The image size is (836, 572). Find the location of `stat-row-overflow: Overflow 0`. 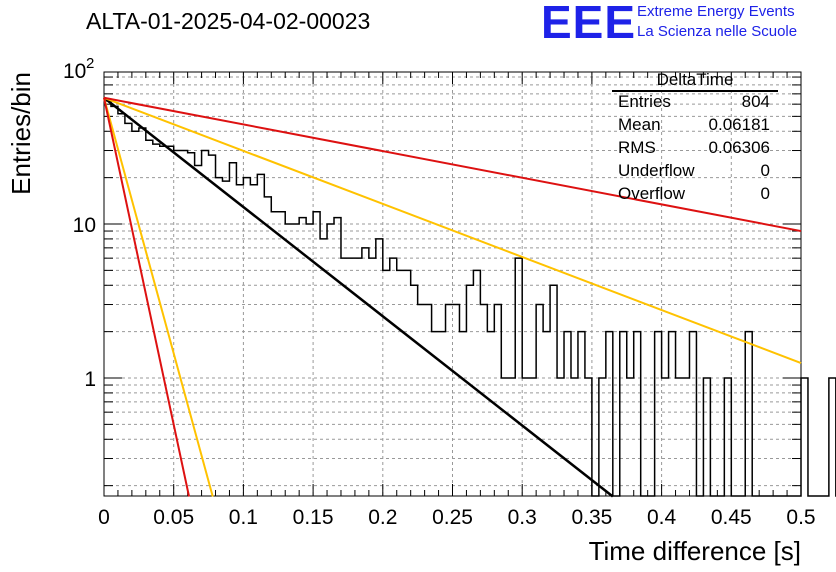

stat-row-overflow: Overflow 0 is located at coordinates (694, 194).